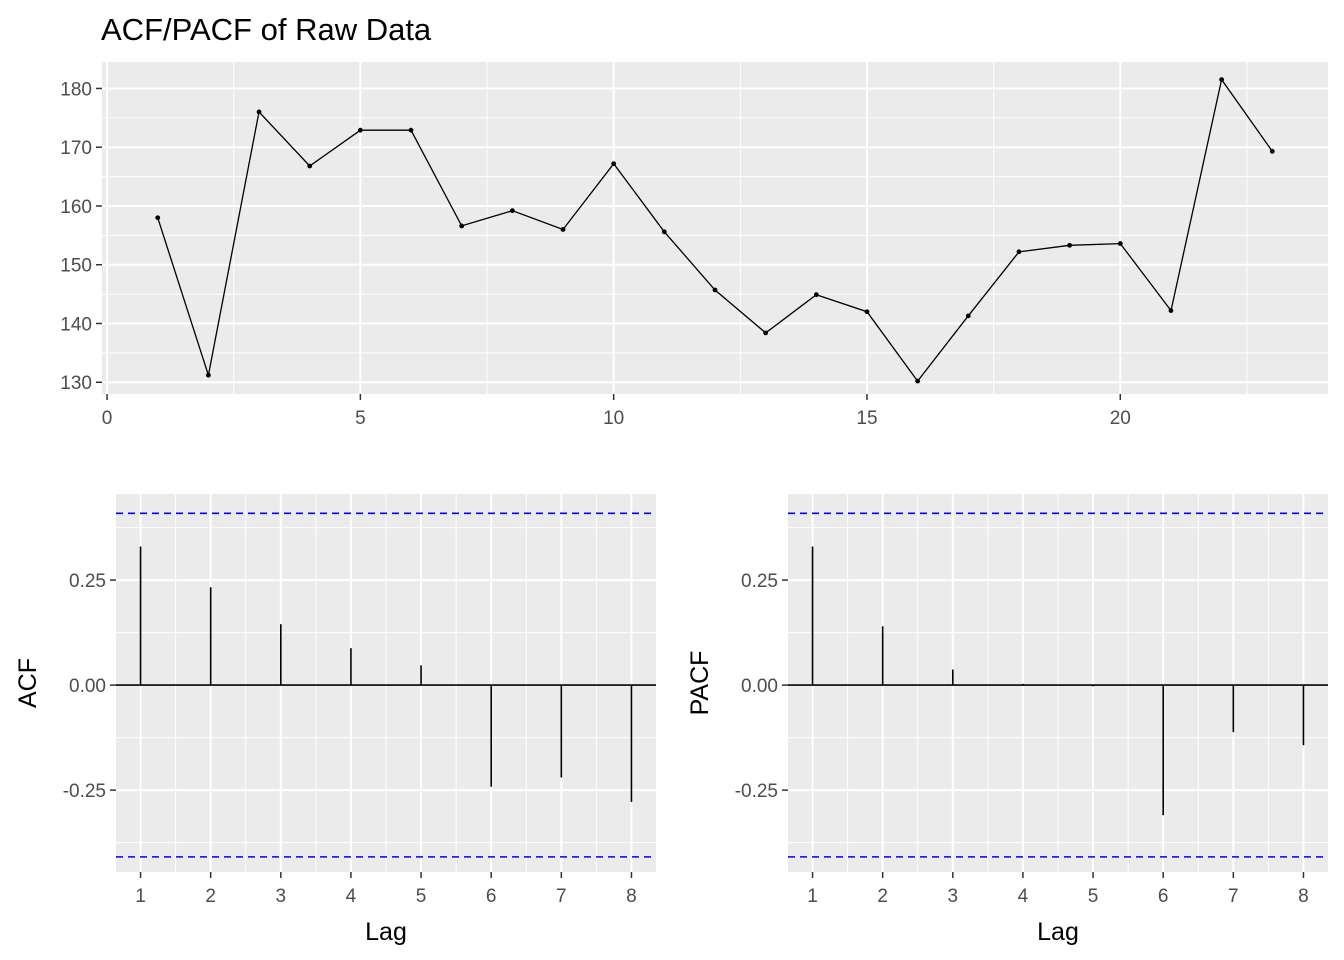 The height and width of the screenshot is (960, 1344). I want to click on pacf-x-axis-title: Lag, so click(1058, 932).